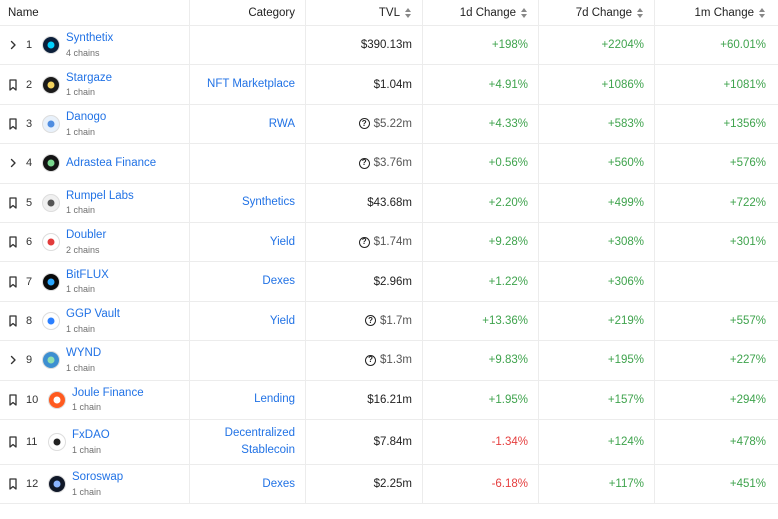  Describe the element at coordinates (87, 274) in the screenshot. I see `protocol-name-link: BitFLUX` at that location.